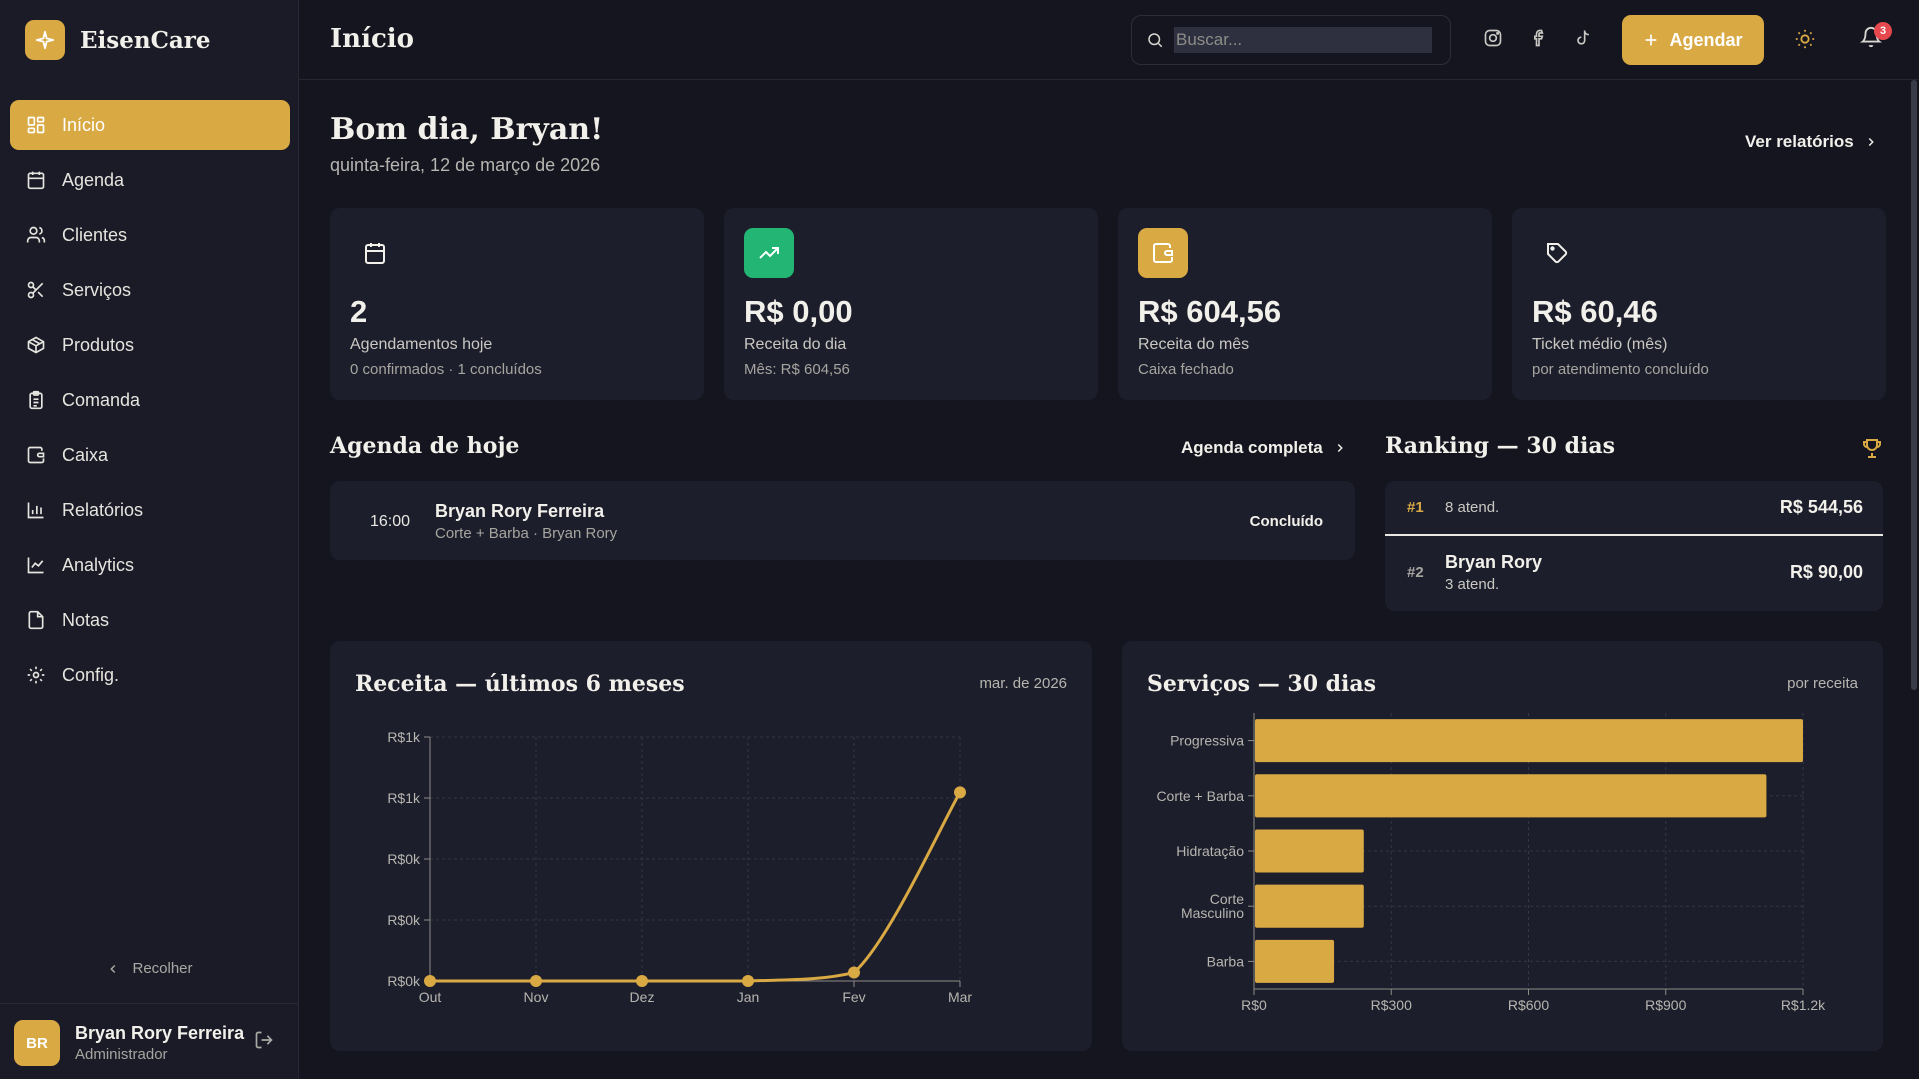  Describe the element at coordinates (1826, 572) in the screenshot. I see `rank-value: R$ 90,00` at that location.